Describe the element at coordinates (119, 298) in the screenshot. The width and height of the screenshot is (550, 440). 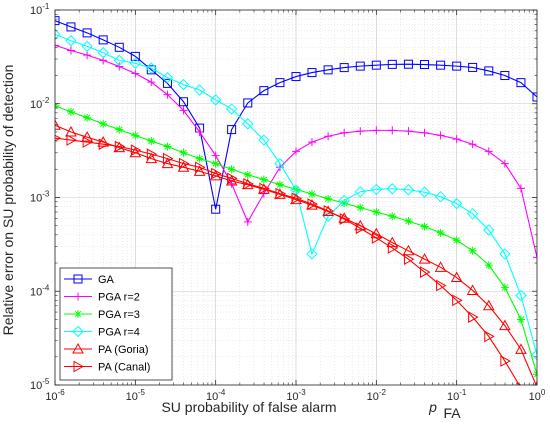
I see `legend-label: PGA r=2` at that location.